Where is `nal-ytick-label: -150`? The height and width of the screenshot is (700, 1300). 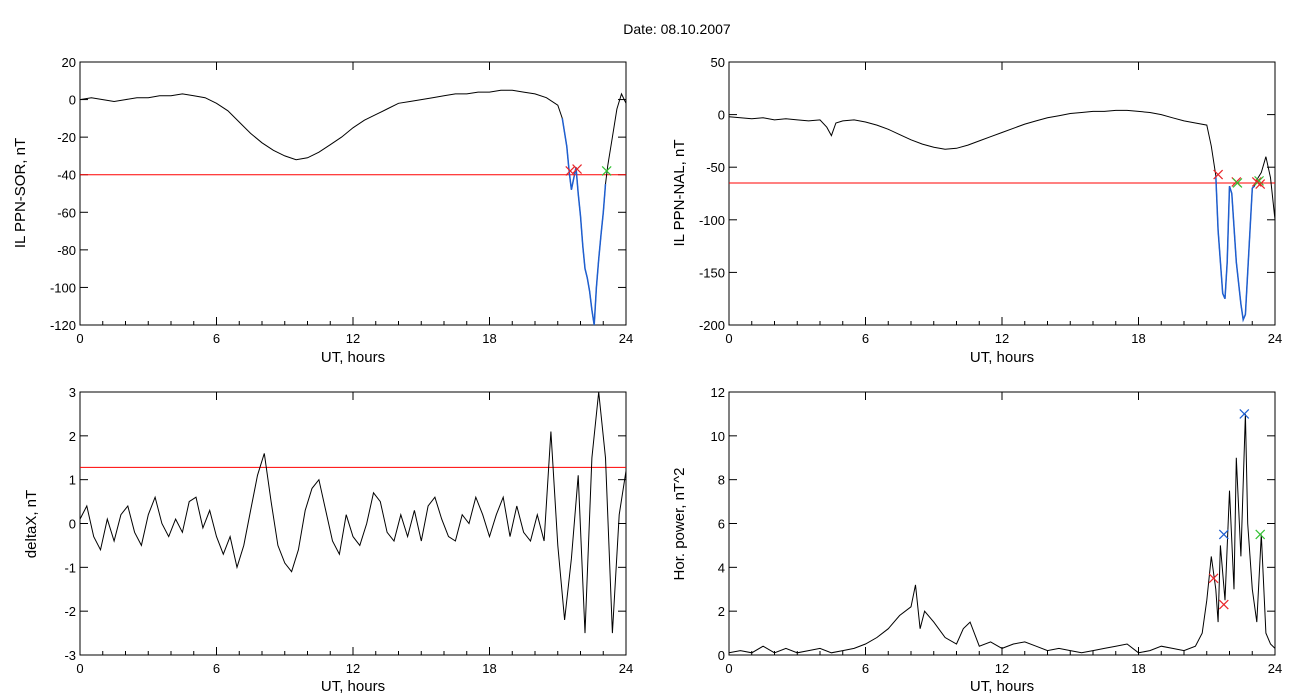
nal-ytick-label: -150 is located at coordinates (712, 272).